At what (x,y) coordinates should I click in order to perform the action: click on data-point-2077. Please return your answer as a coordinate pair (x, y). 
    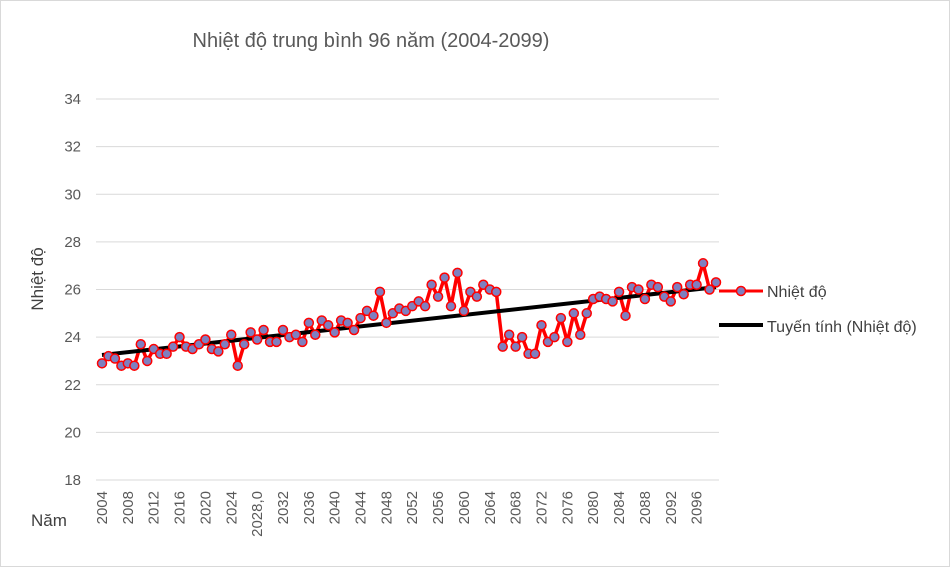
    Looking at the image, I should click on (574, 313).